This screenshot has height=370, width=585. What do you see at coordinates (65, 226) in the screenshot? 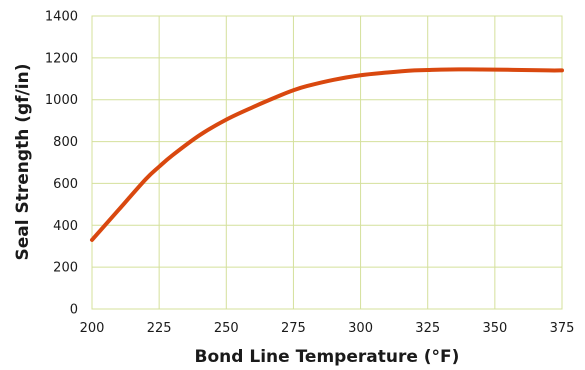
I see `y-tick-label: 400` at bounding box center [65, 226].